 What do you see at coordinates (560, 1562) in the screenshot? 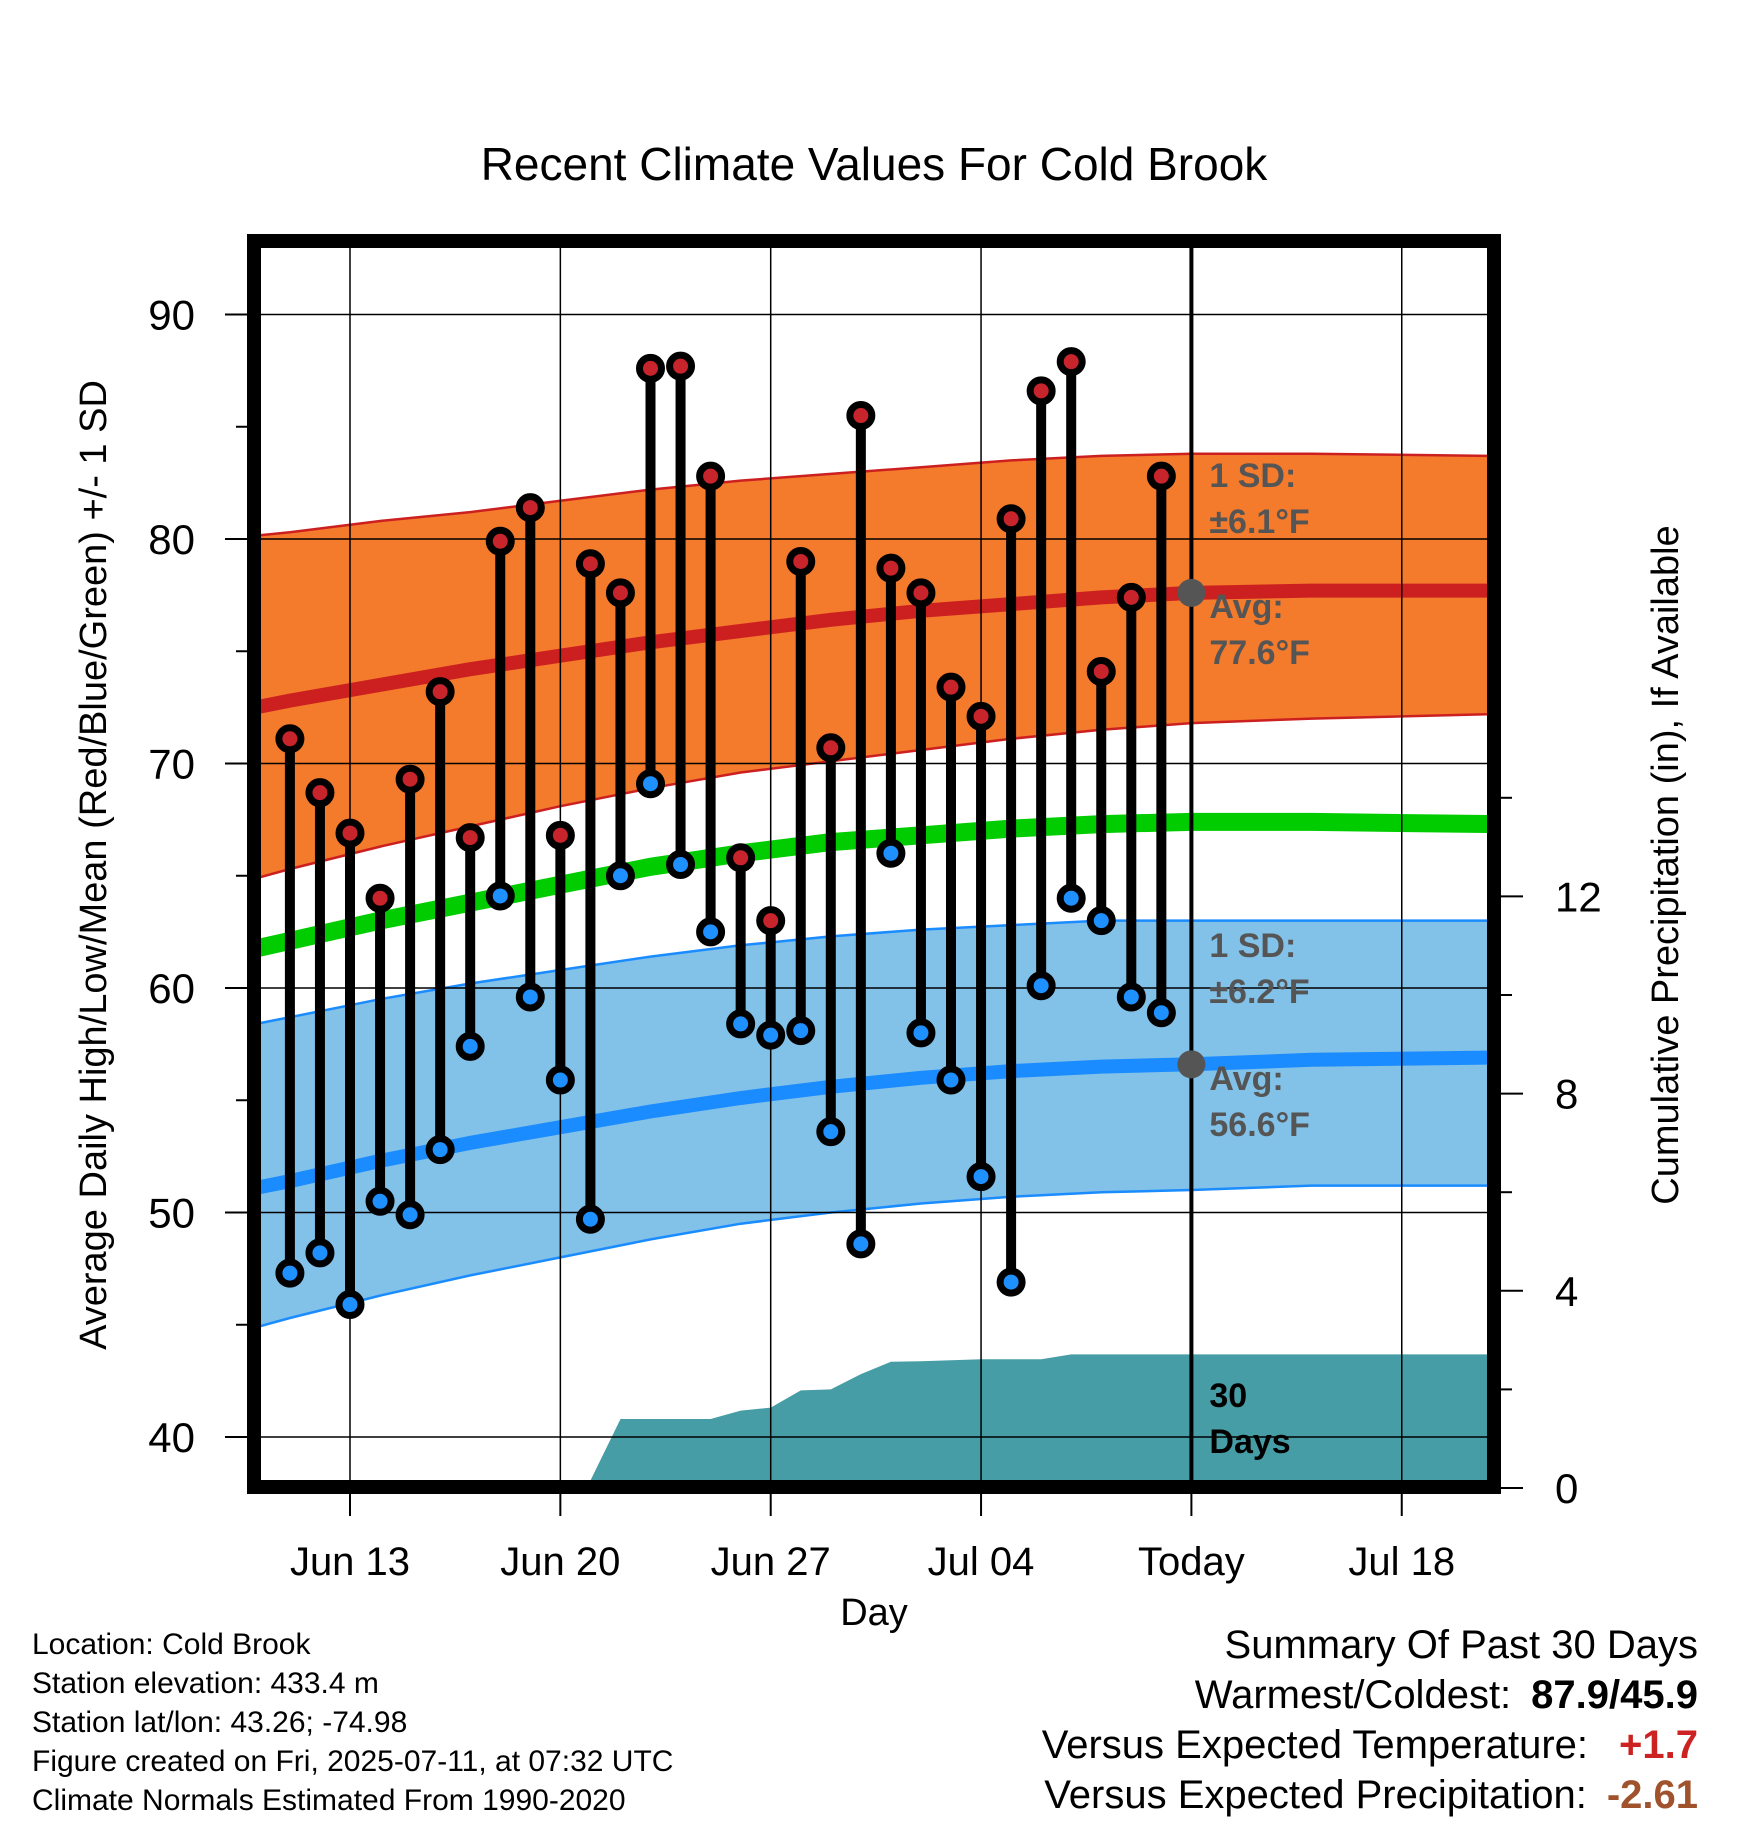
I see `x-tick-label: Jun 20` at bounding box center [560, 1562].